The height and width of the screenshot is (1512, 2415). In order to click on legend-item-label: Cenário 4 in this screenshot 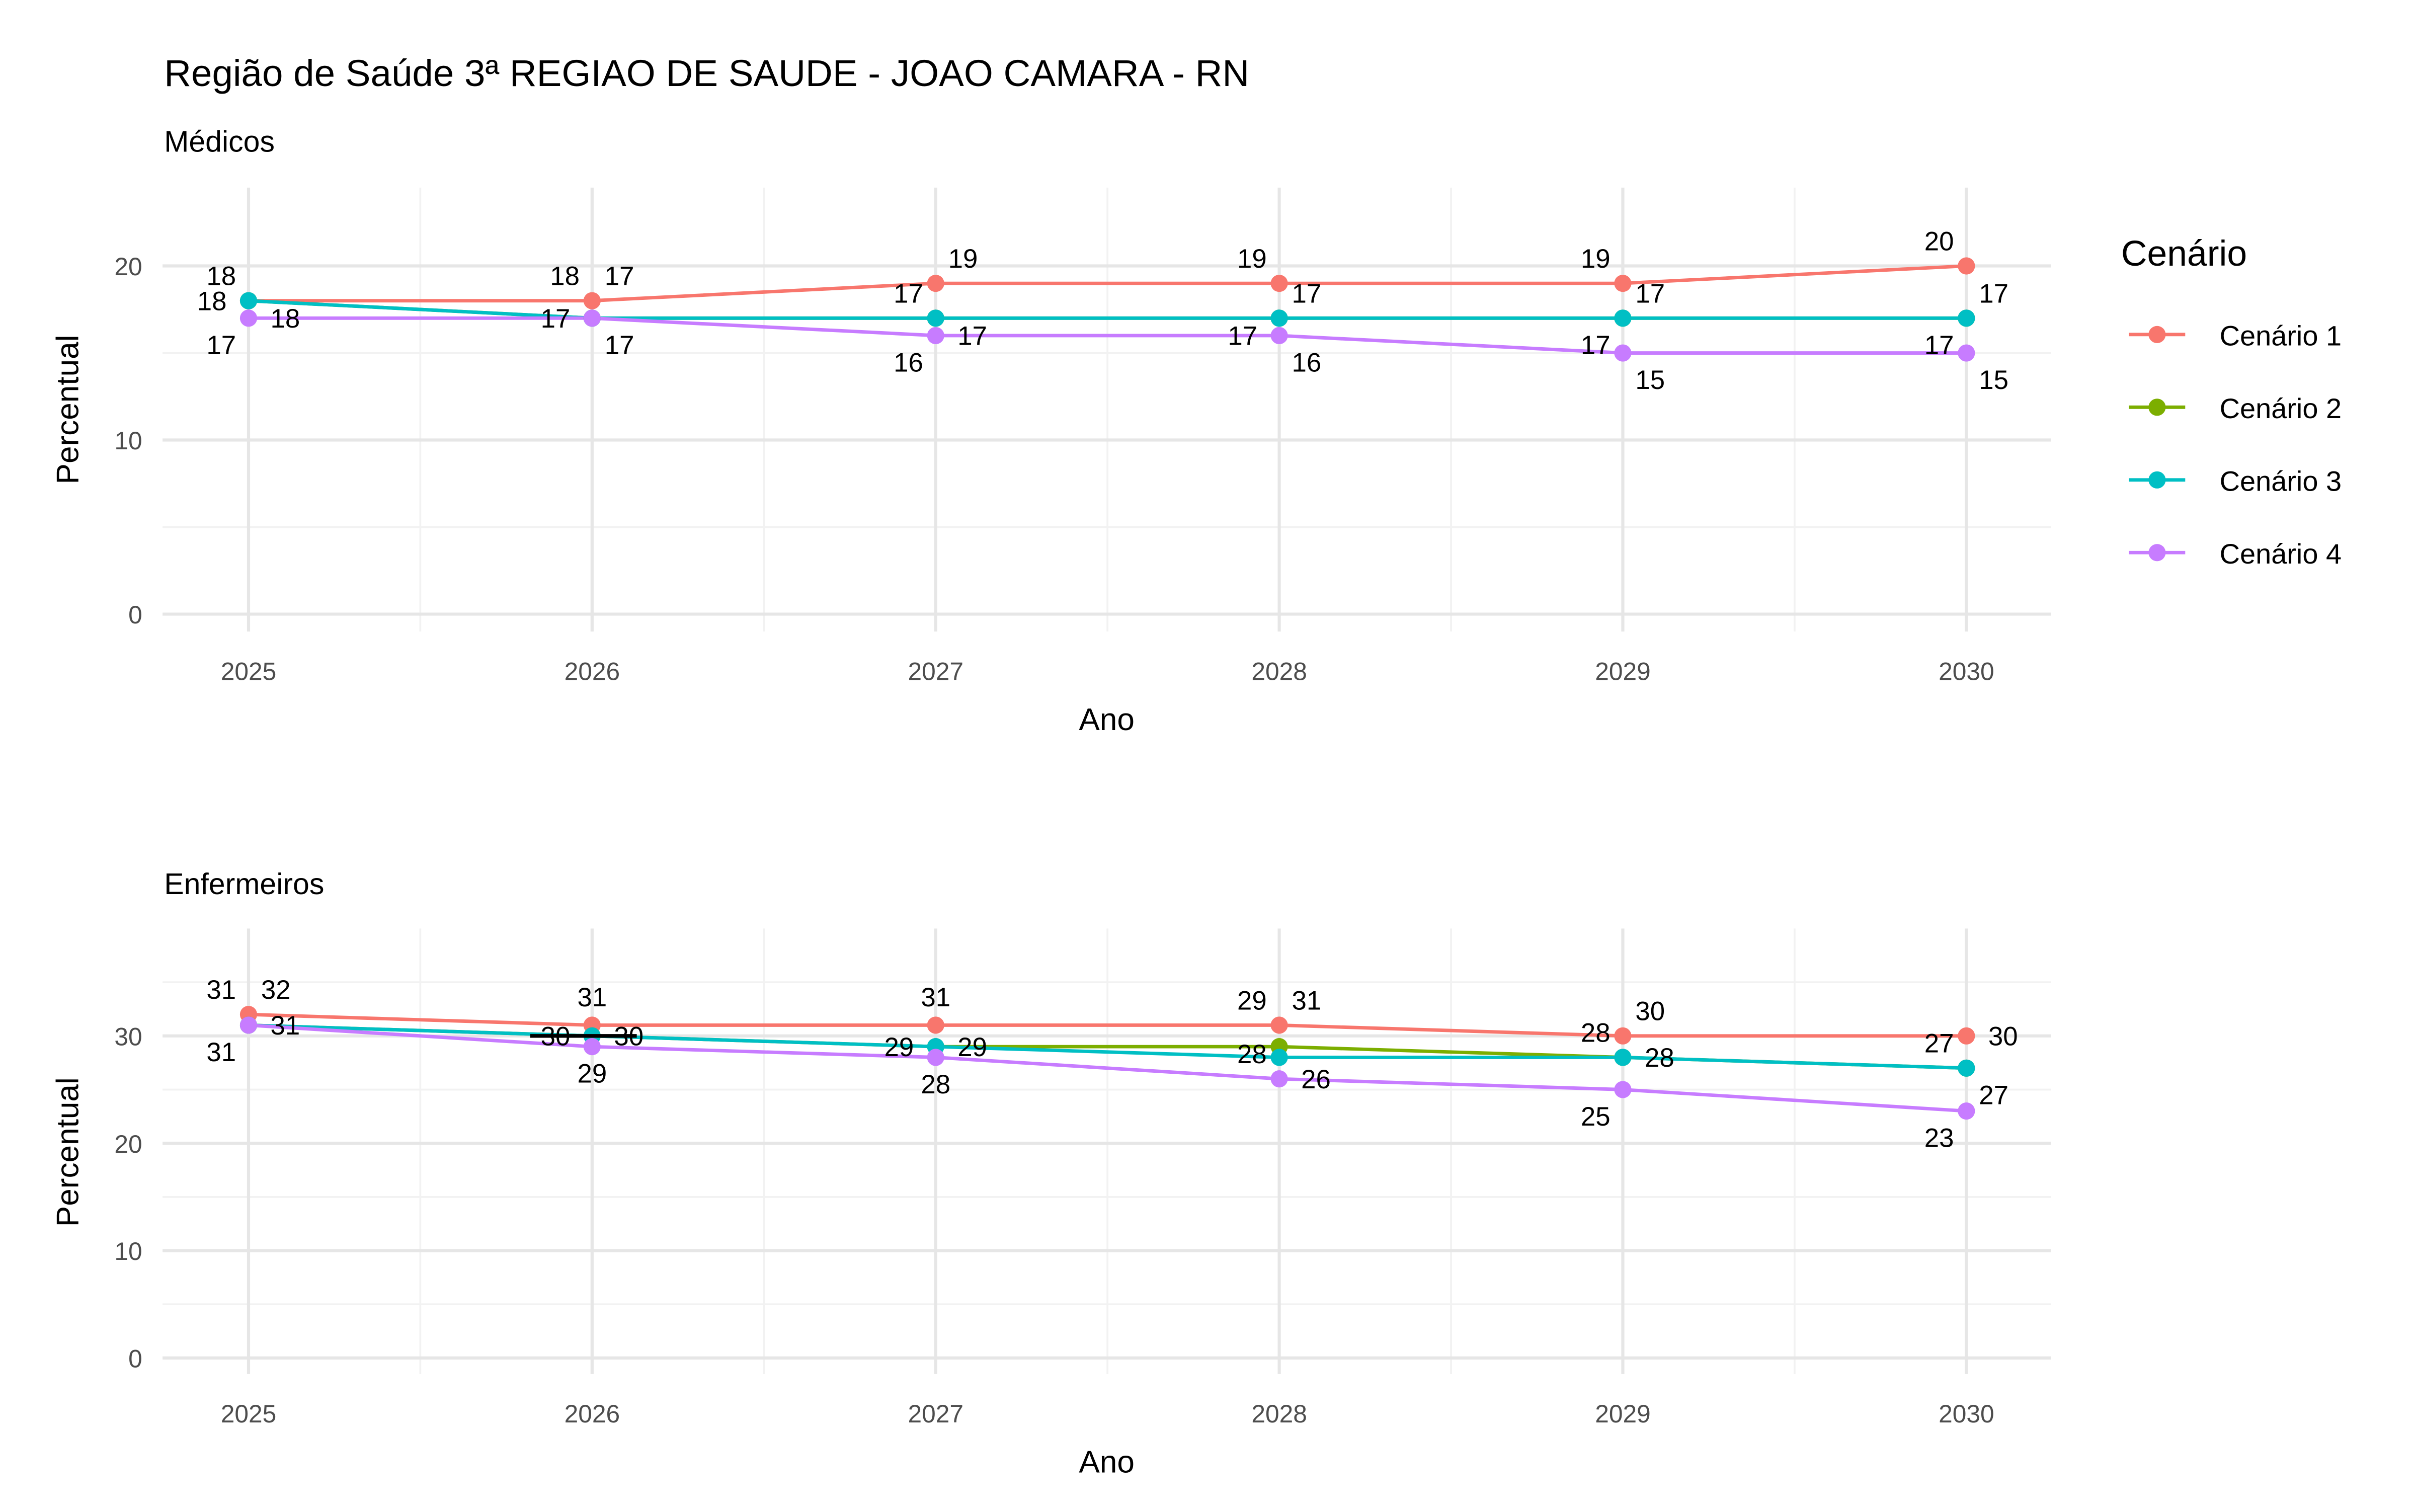, I will do `click(2281, 554)`.